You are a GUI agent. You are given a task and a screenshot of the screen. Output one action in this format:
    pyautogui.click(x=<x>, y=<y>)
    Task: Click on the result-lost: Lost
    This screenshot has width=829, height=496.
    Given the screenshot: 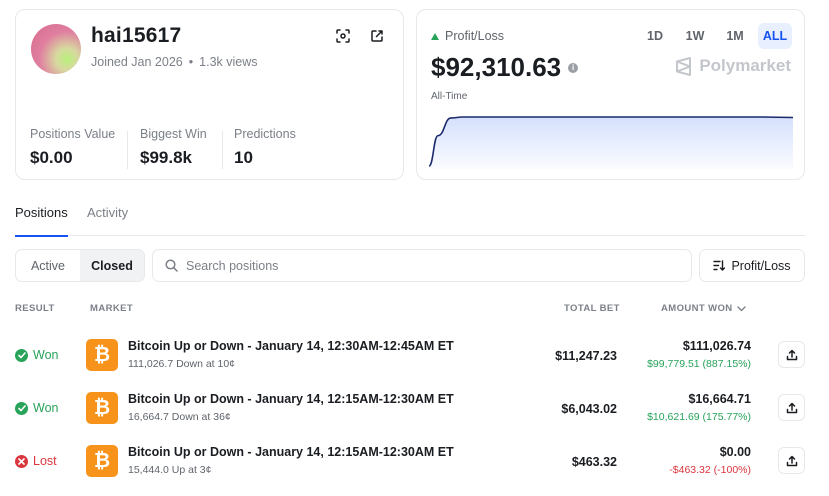 What is the action you would take?
    pyautogui.click(x=36, y=461)
    